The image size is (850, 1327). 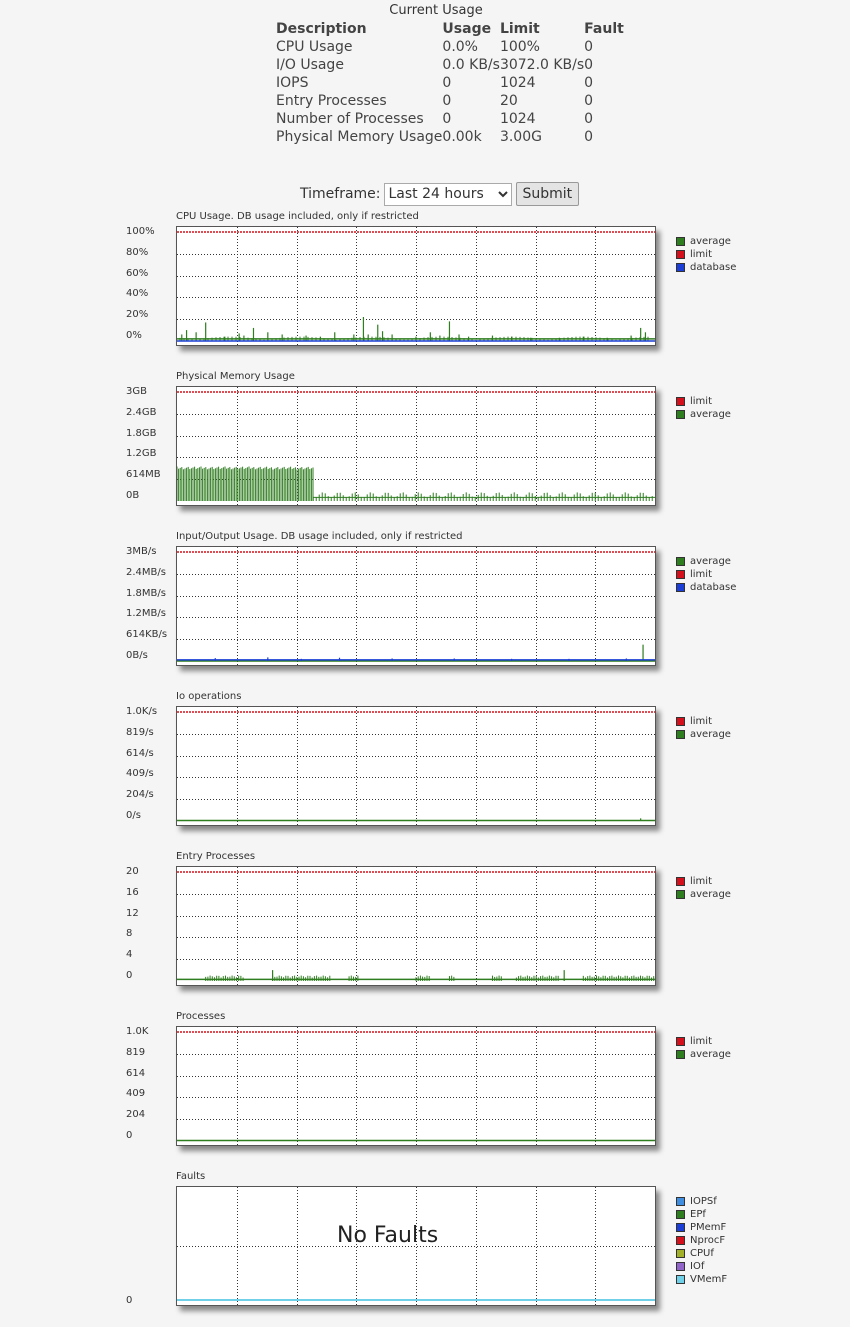 I want to click on legend-item: PMemF, so click(x=701, y=1227).